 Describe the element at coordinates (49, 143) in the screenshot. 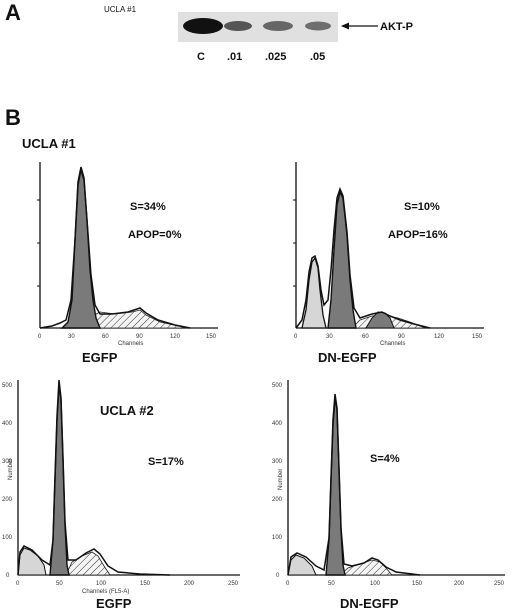

I see `histogram-title: UCLA #1` at that location.